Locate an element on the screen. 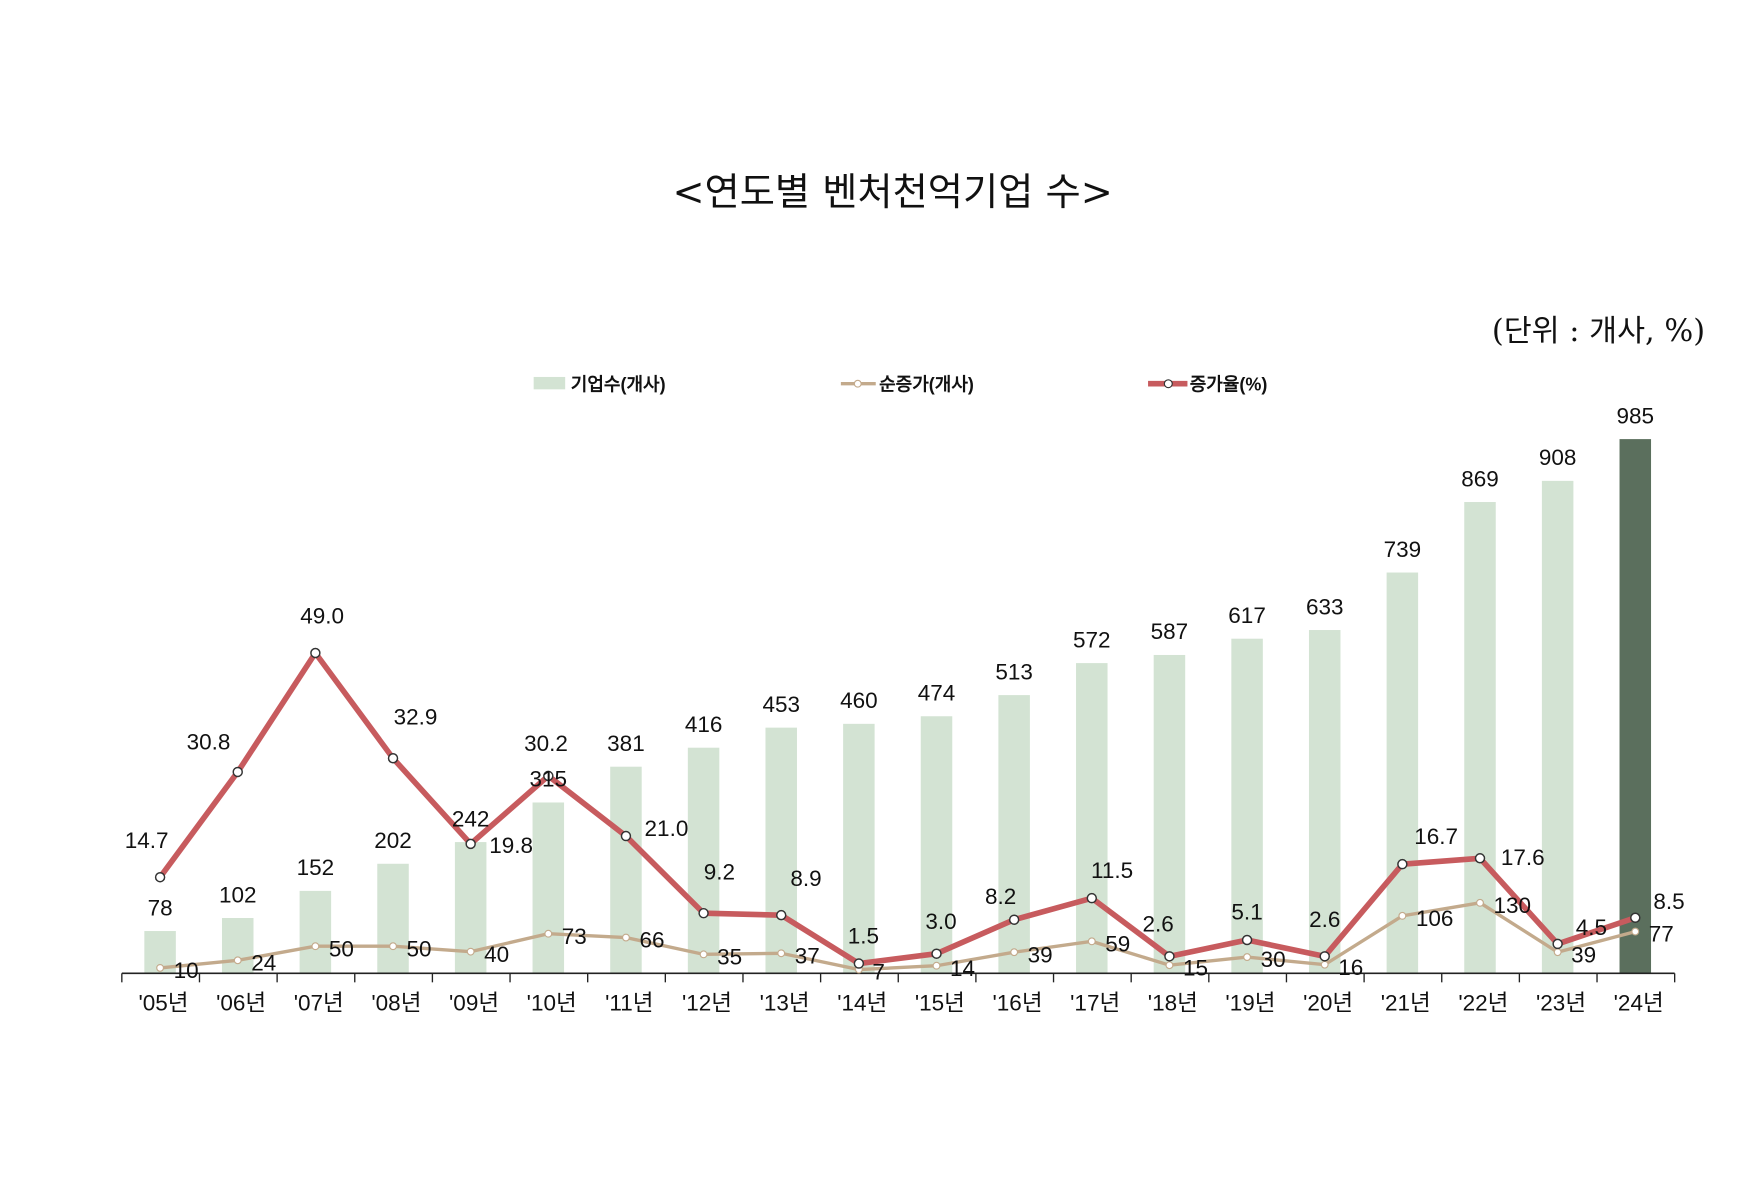 This screenshot has width=1756, height=1177. net-increase-label: 14 is located at coordinates (962, 968).